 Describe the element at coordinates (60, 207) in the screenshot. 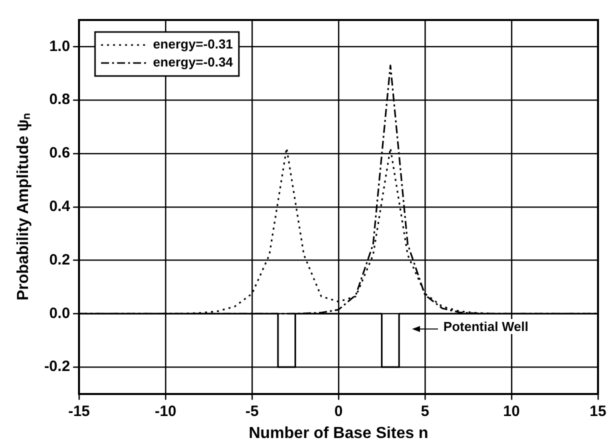

I see `y-tick-label: 0.4` at that location.